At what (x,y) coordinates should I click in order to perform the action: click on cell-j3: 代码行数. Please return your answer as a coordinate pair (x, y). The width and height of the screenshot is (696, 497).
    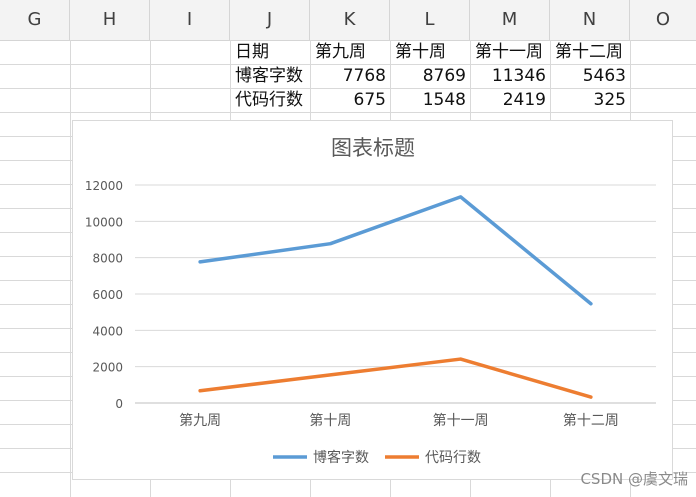
    Looking at the image, I should click on (269, 100).